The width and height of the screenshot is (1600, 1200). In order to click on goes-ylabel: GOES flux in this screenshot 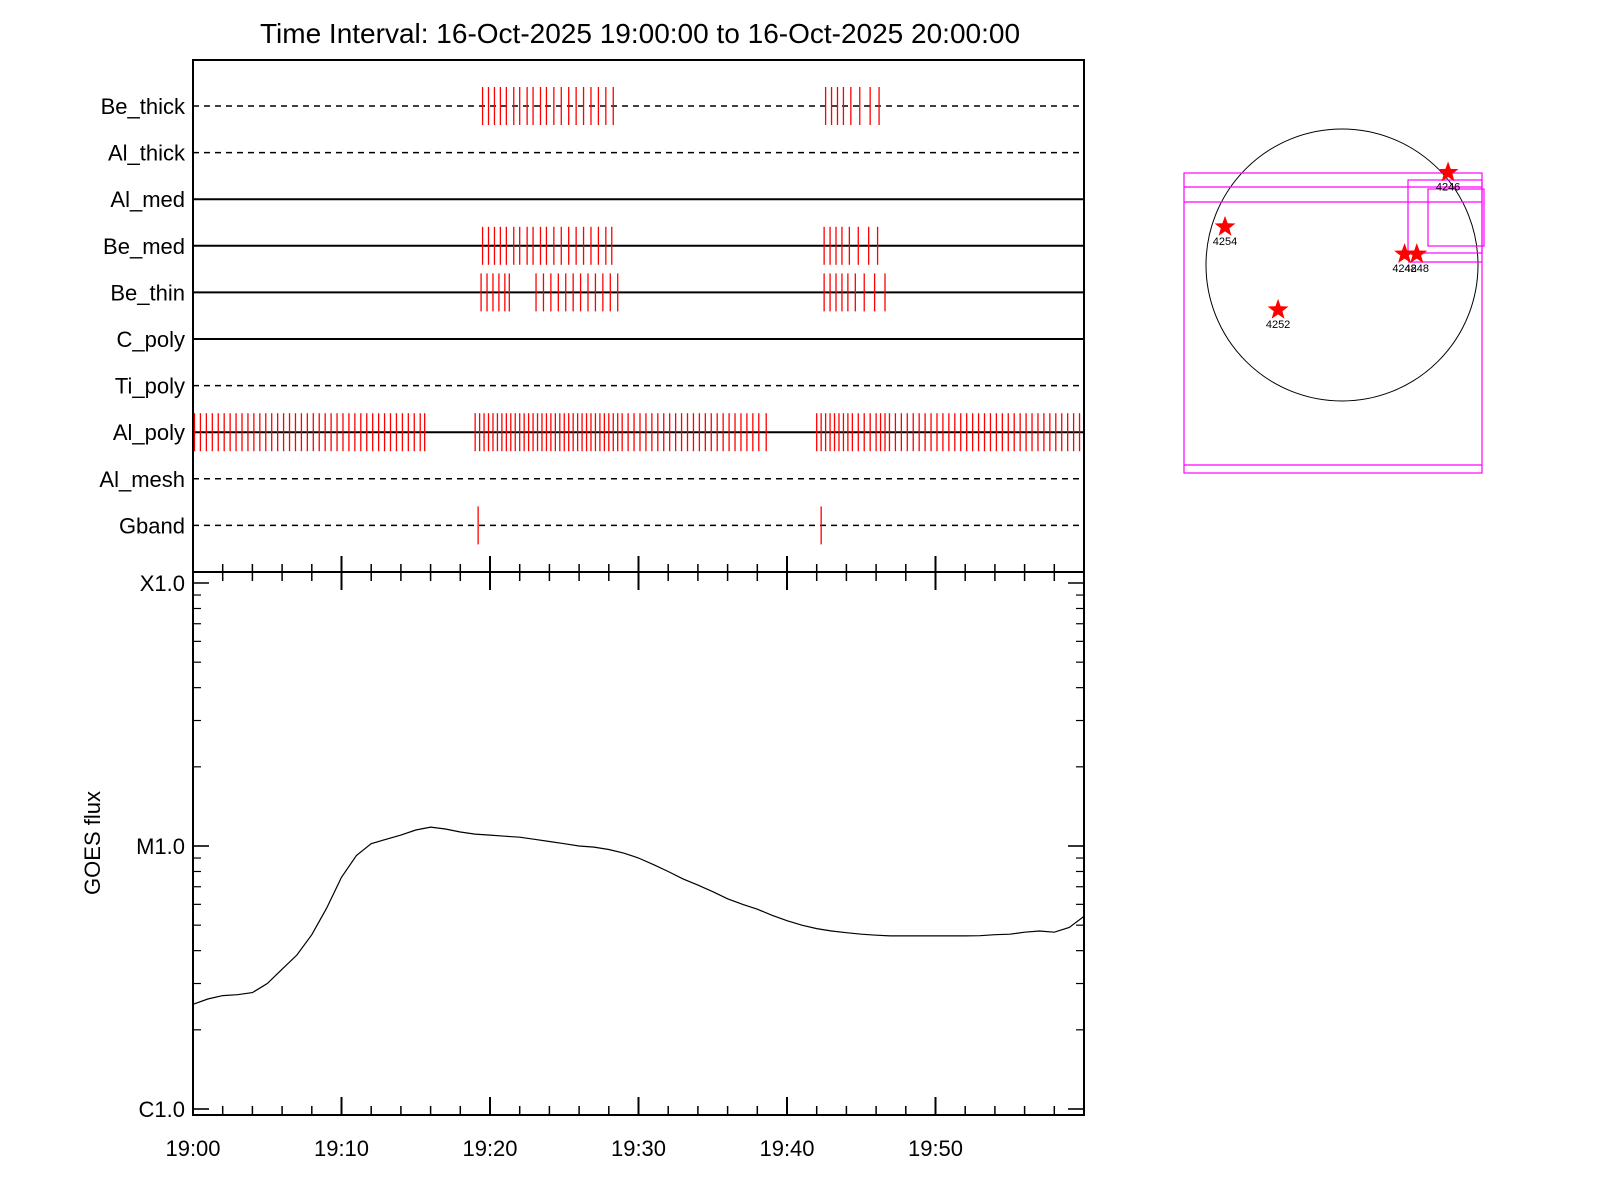, I will do `click(92, 843)`.